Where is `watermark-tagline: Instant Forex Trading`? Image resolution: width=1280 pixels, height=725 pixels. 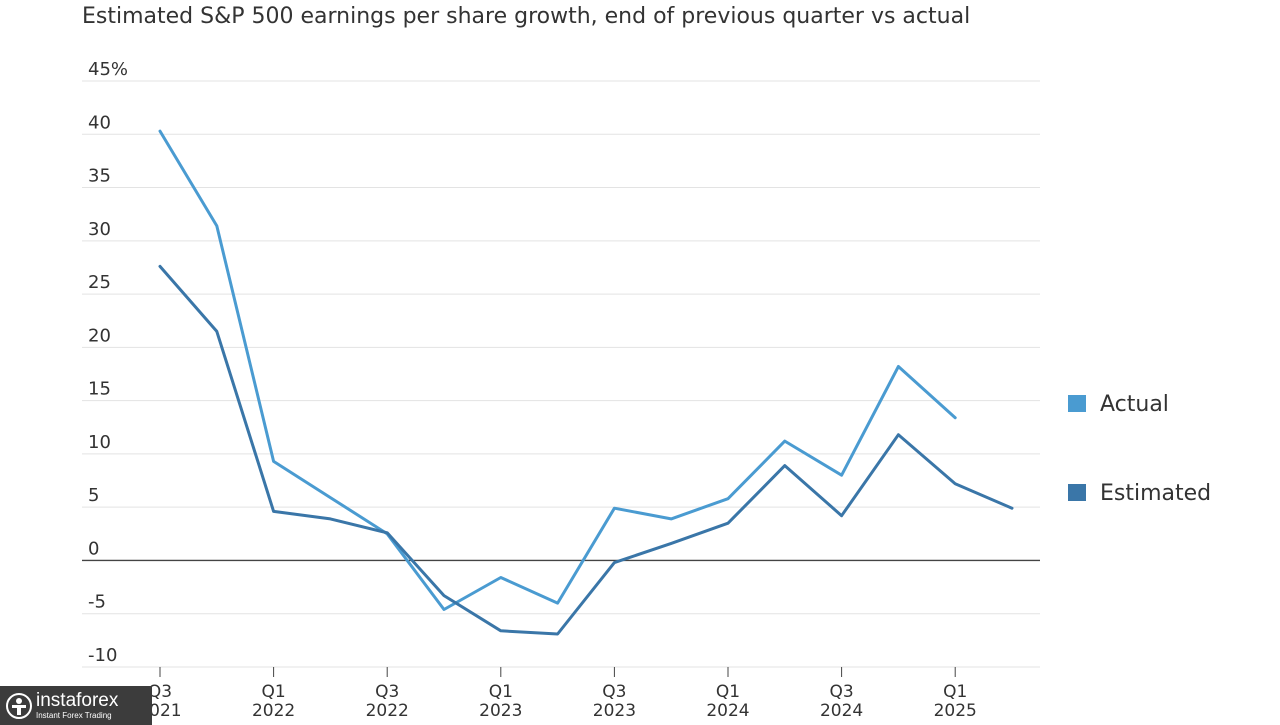 watermark-tagline: Instant Forex Trading is located at coordinates (74, 715).